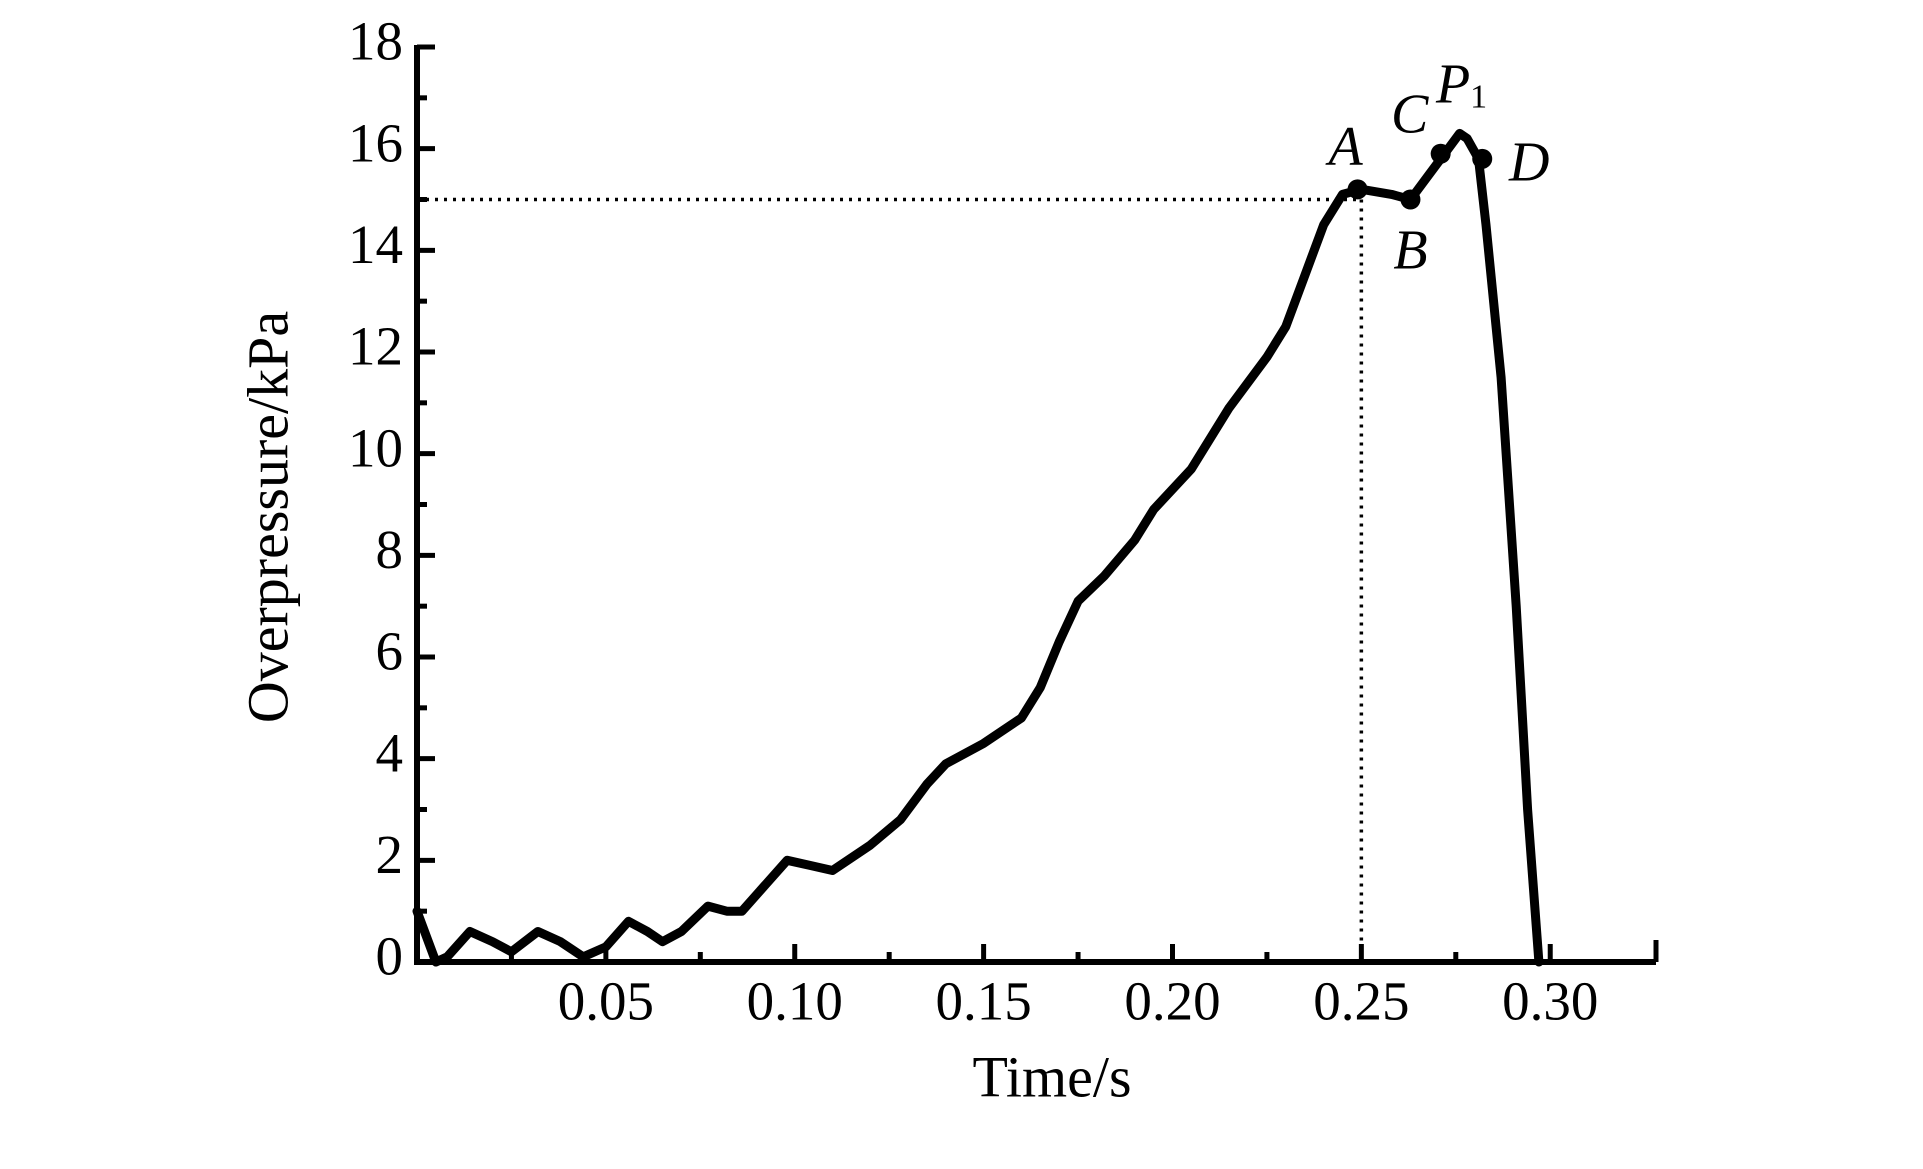 The width and height of the screenshot is (1923, 1169). I want to click on x-tick-label: 0.25, so click(1361, 1001).